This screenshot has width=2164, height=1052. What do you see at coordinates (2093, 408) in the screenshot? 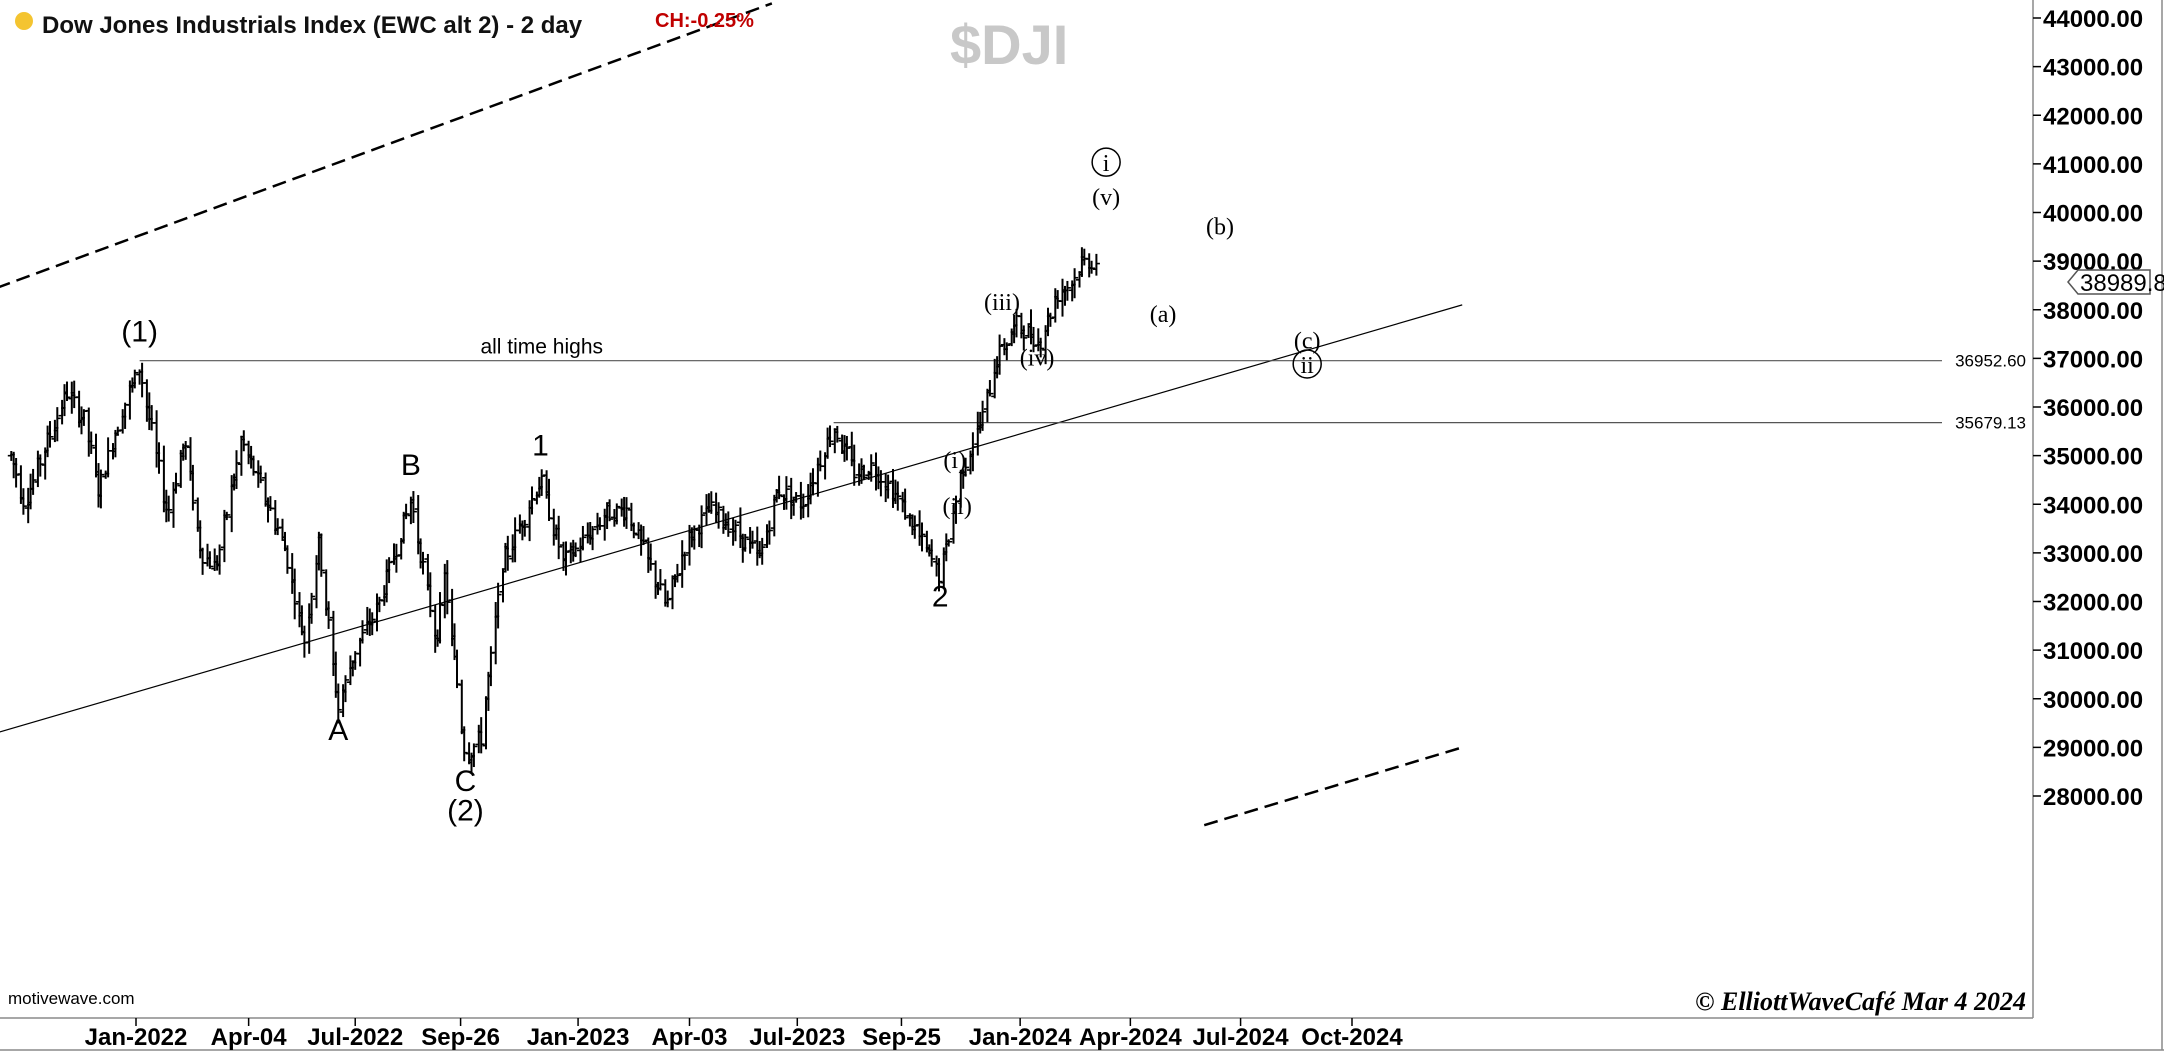
I see `y-tick-label: 36000.00` at bounding box center [2093, 408].